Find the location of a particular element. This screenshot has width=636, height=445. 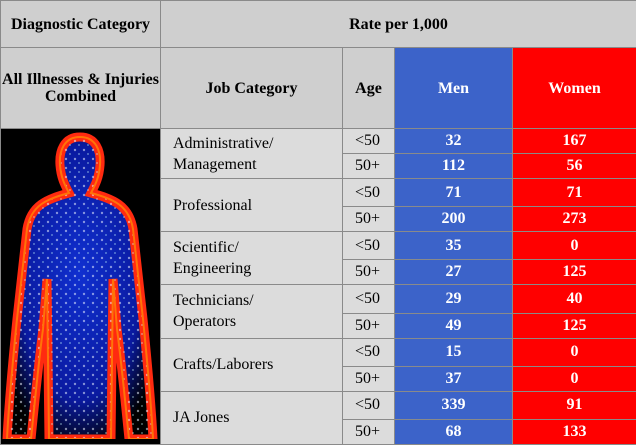

job-cell: Professional is located at coordinates (252, 205).